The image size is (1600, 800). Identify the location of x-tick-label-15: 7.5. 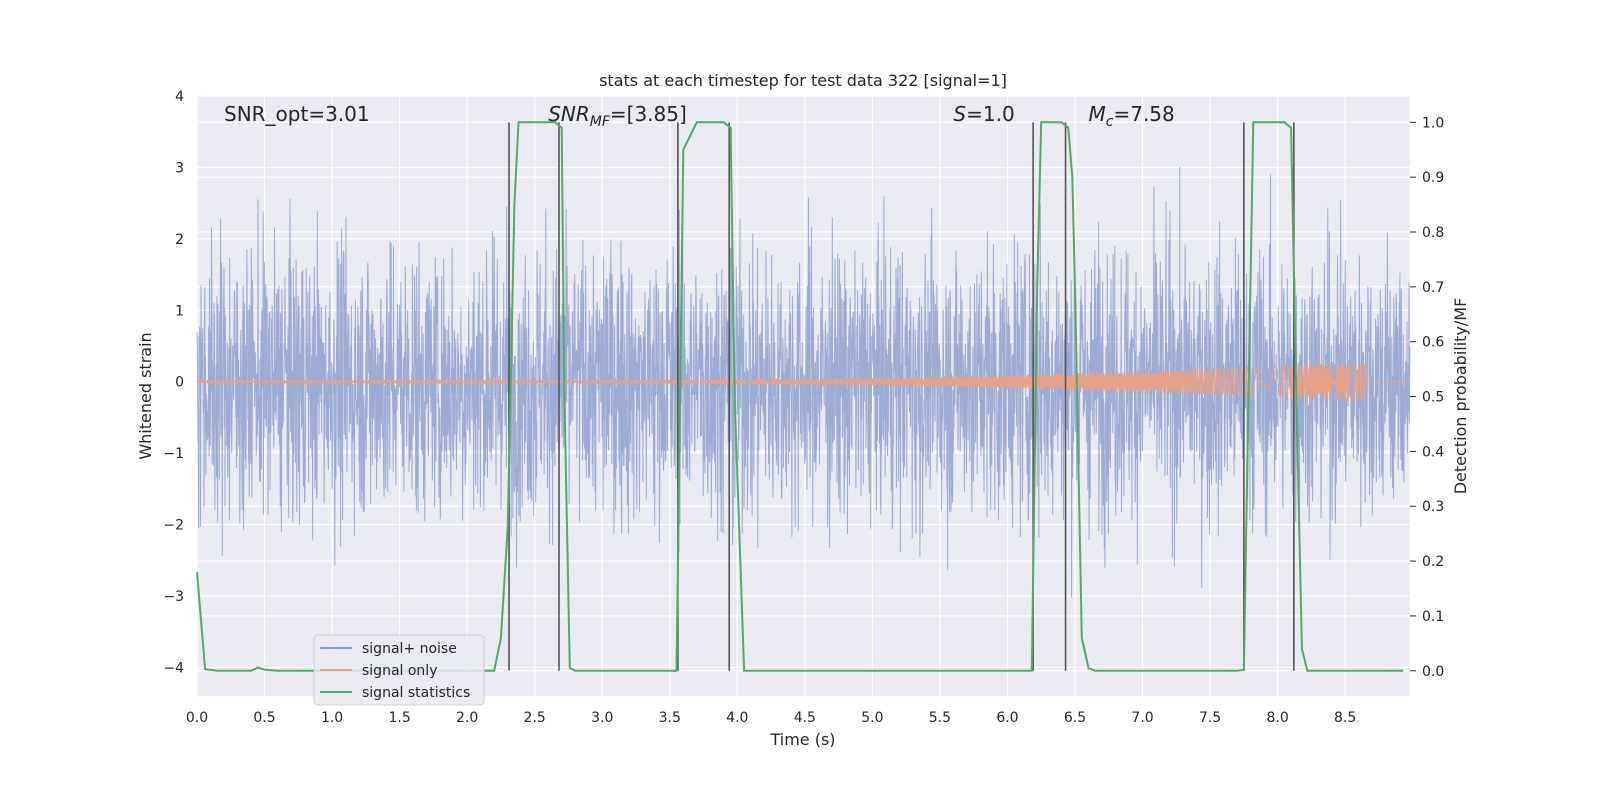
(1210, 718).